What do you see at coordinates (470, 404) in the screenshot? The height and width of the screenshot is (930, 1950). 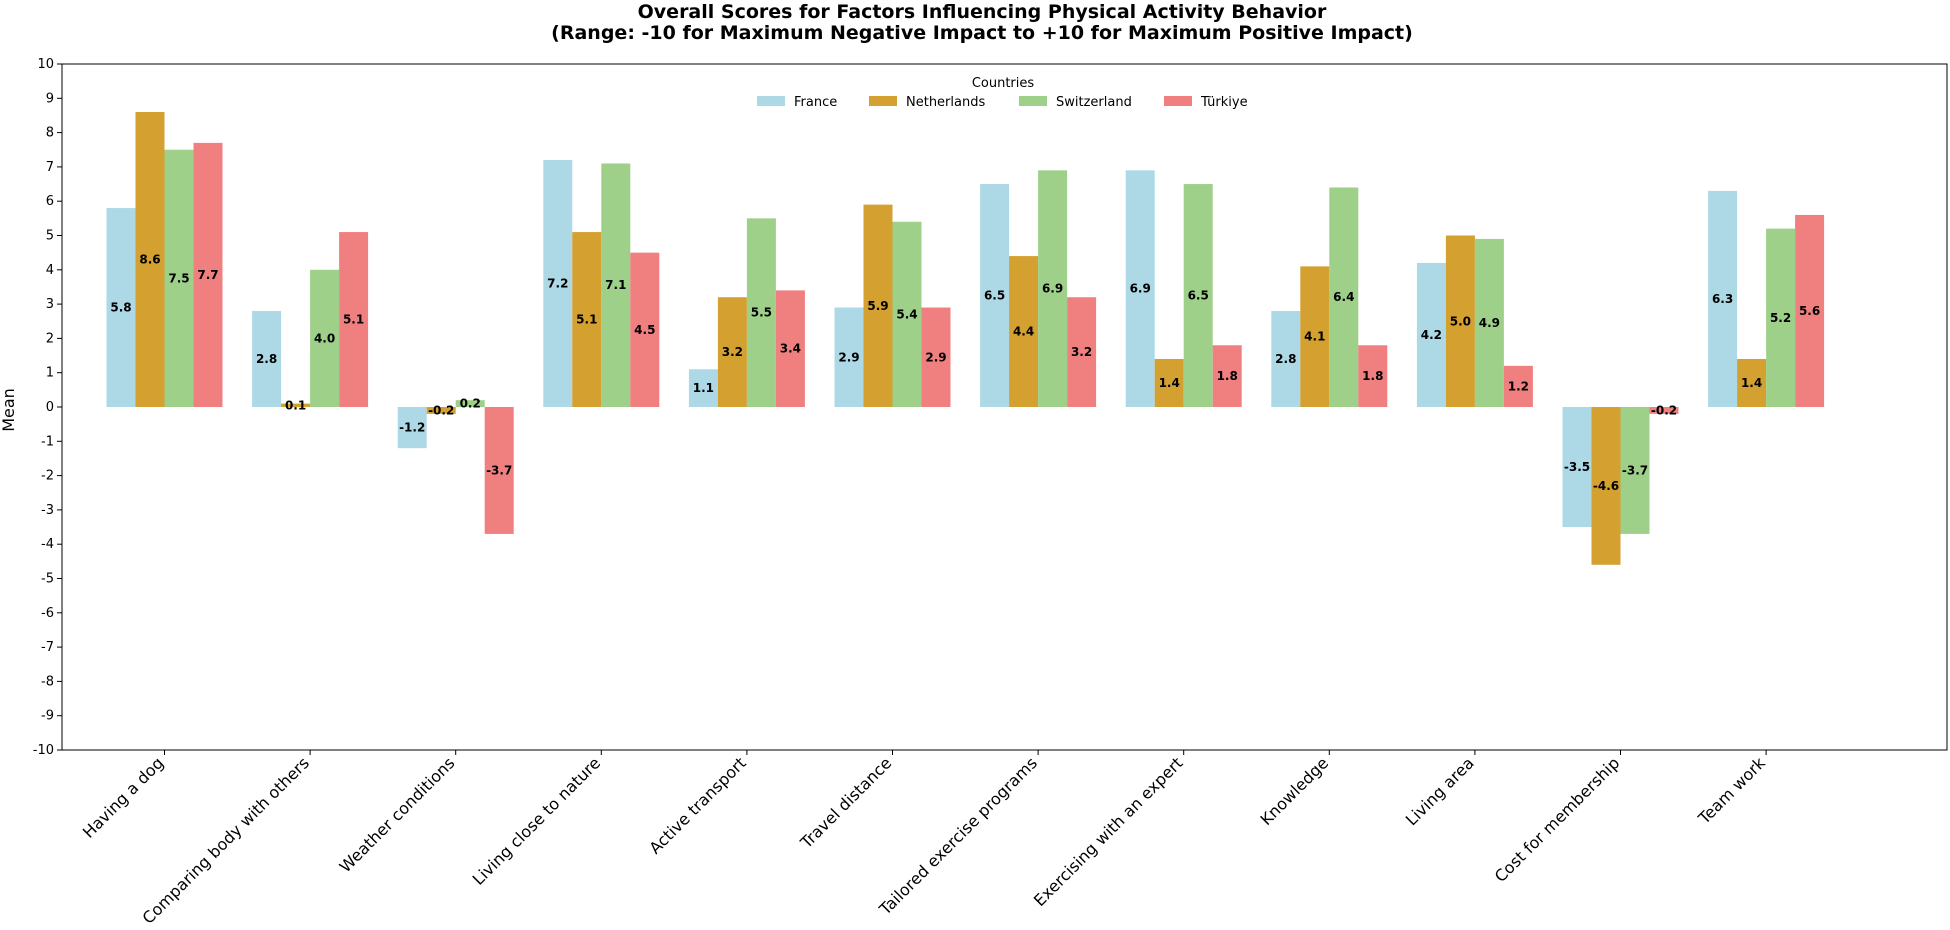 I see `bar-value-label: 0.2` at bounding box center [470, 404].